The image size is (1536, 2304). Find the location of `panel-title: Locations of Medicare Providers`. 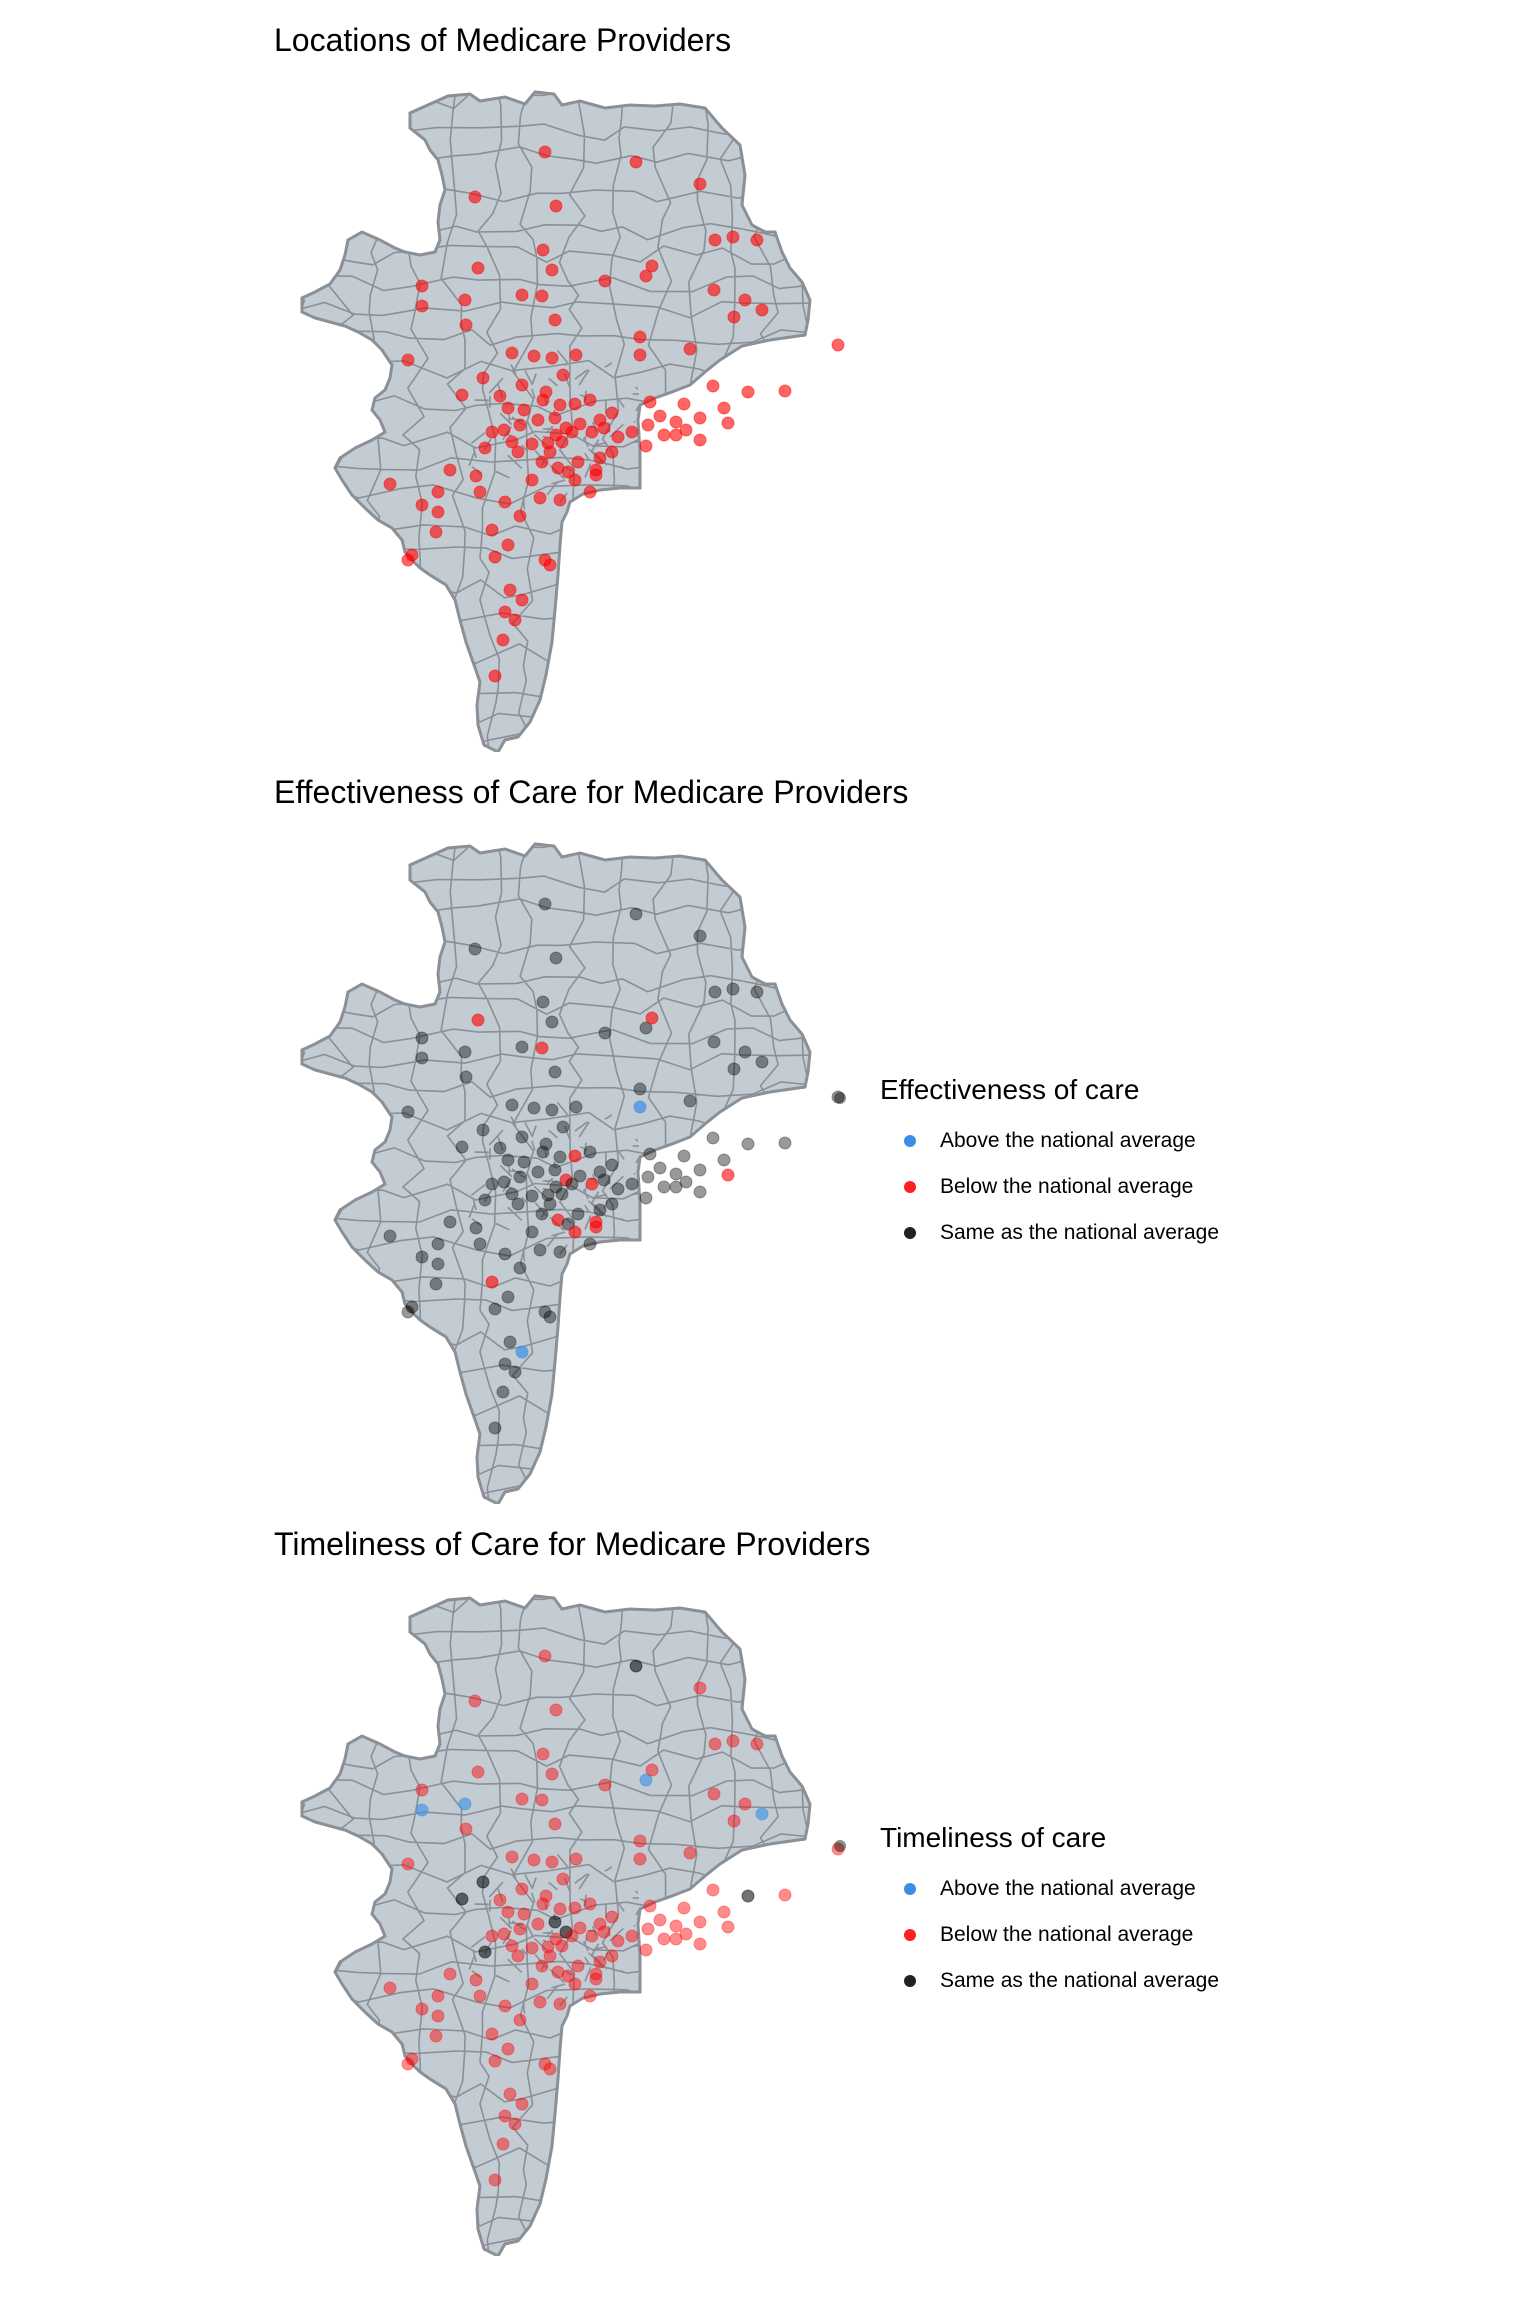

panel-title: Locations of Medicare Providers is located at coordinates (502, 40).